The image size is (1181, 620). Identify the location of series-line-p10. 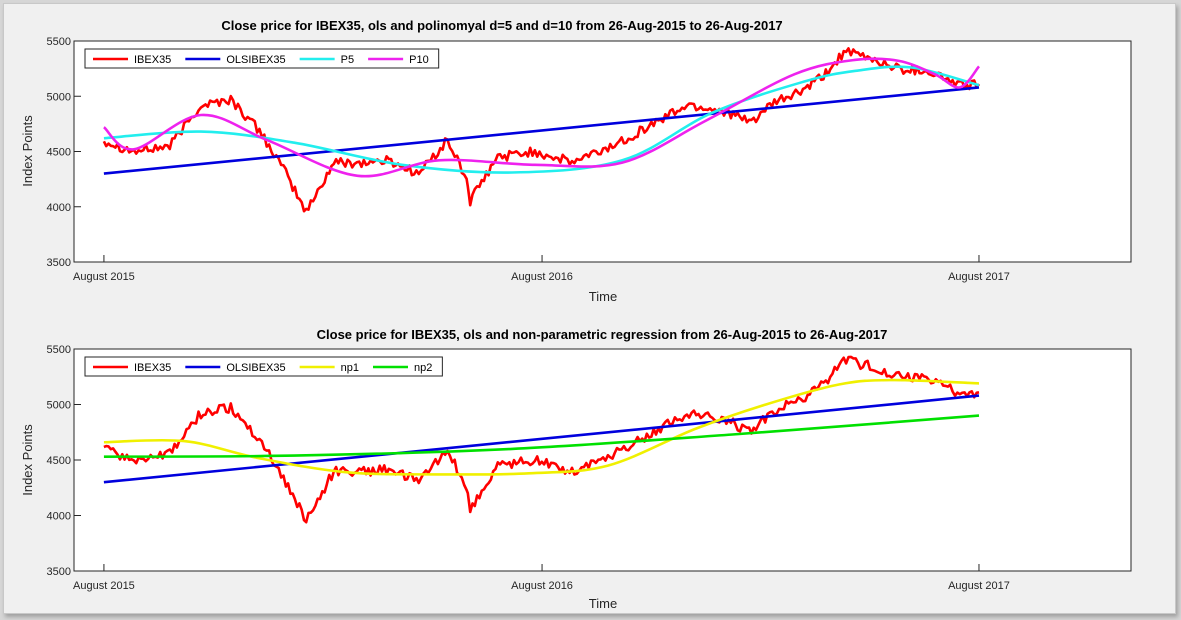
(542, 117).